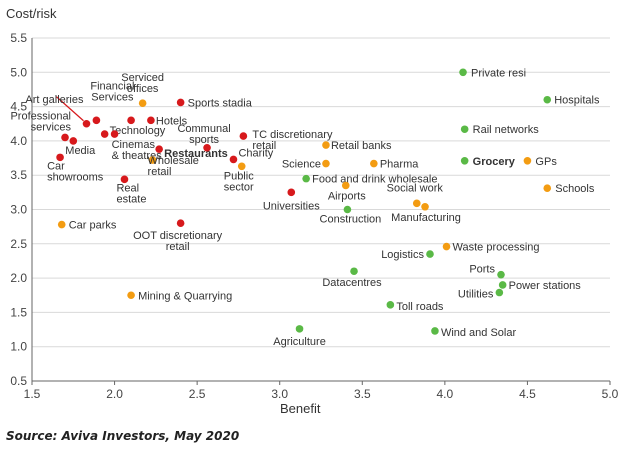 This screenshot has width=627, height=450. What do you see at coordinates (203, 134) in the screenshot?
I see `point-label: Communal sports` at bounding box center [203, 134].